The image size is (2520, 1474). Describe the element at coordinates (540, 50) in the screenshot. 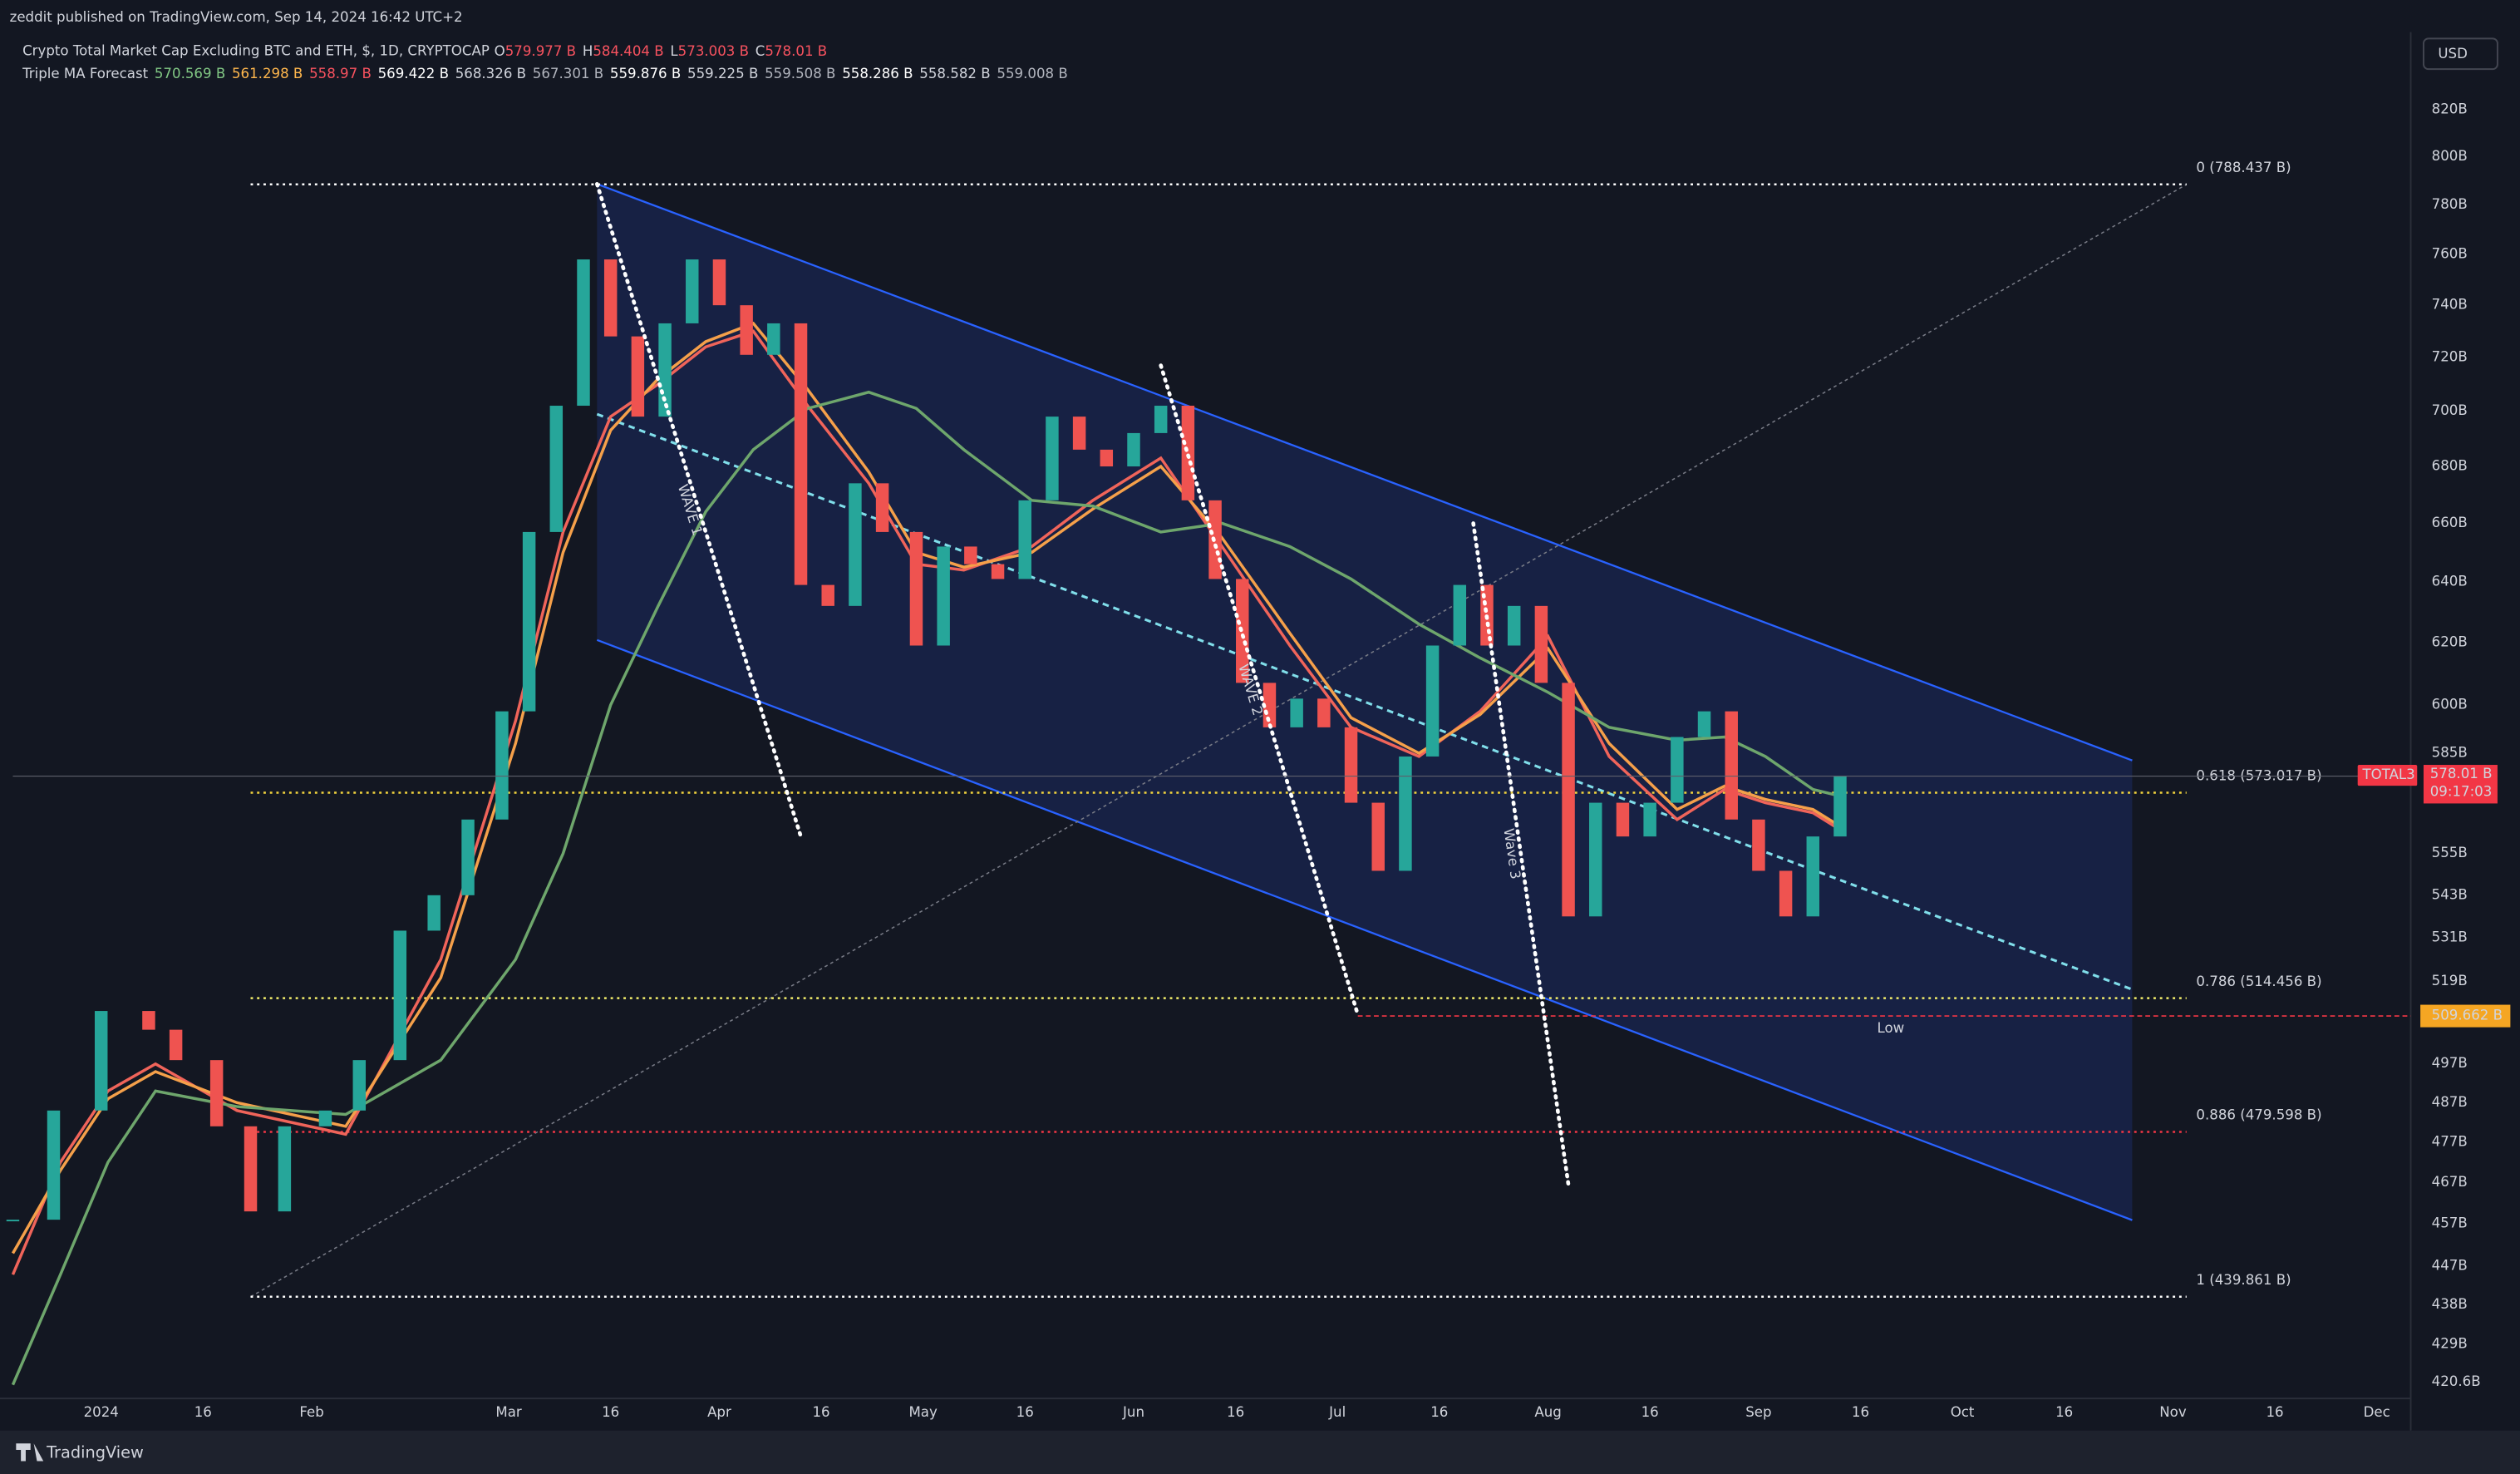

I see `ohlc-value: 579.977 B` at that location.